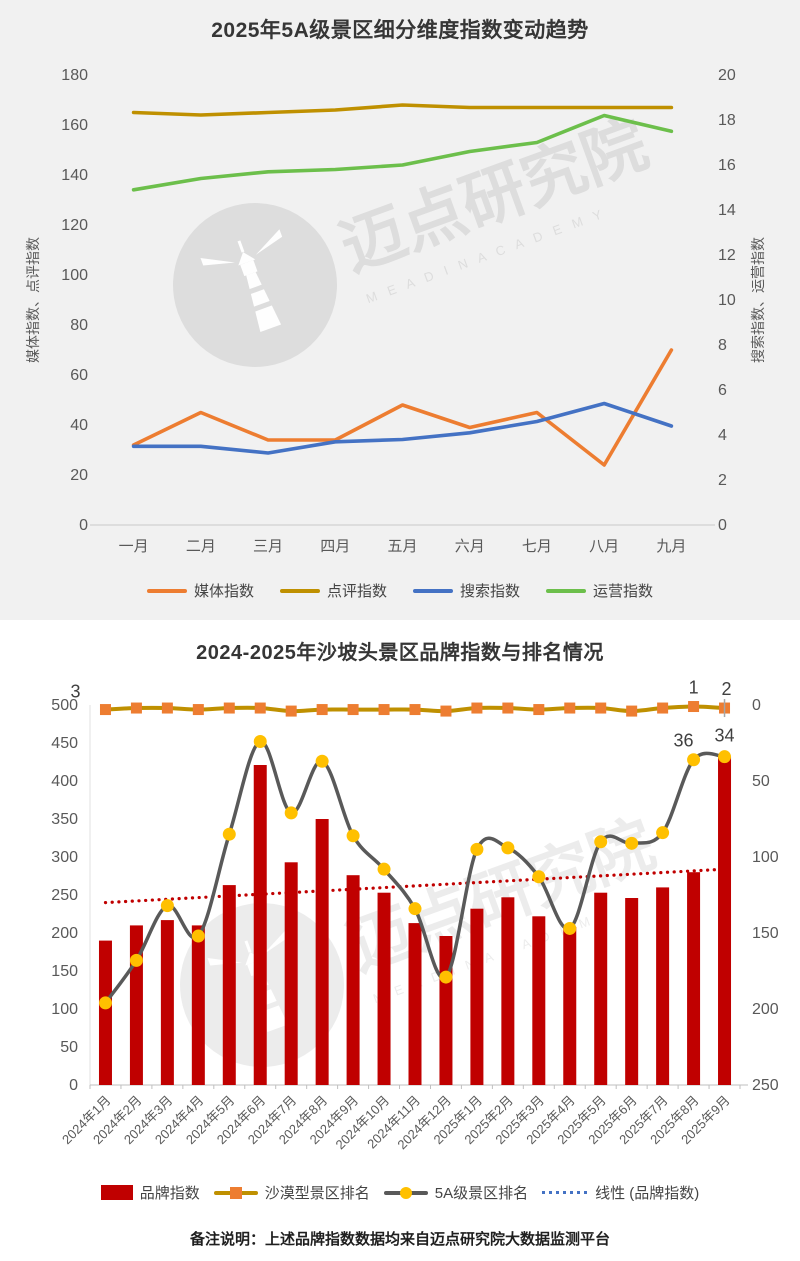  I want to click on data-label-沙漠型景区排名: 1, so click(694, 688).